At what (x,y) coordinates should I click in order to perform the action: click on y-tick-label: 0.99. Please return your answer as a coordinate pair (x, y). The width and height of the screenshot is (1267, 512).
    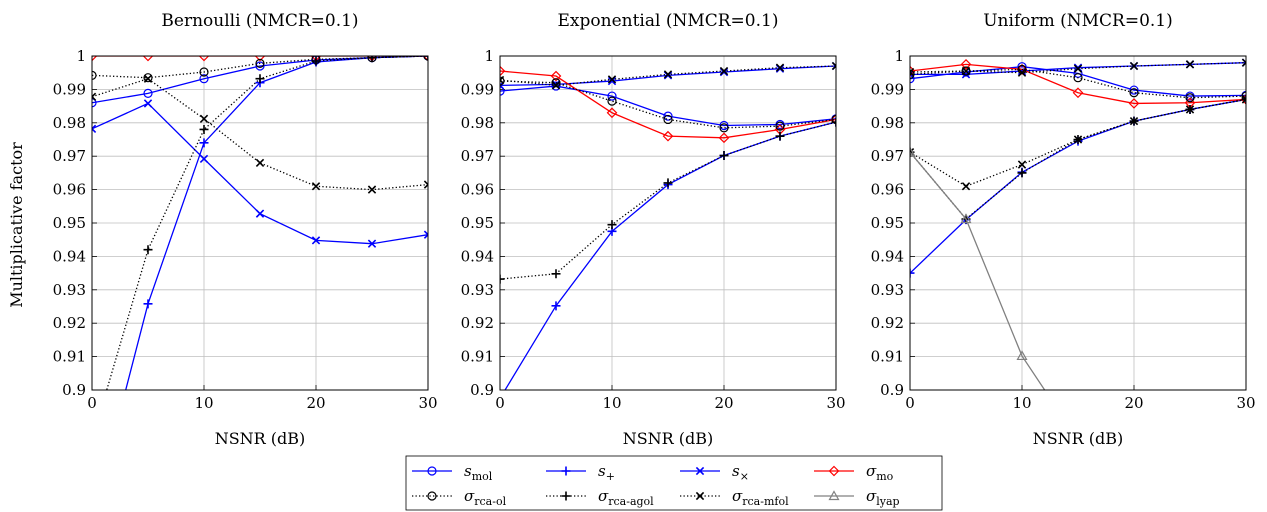
    Looking at the image, I should click on (69, 89).